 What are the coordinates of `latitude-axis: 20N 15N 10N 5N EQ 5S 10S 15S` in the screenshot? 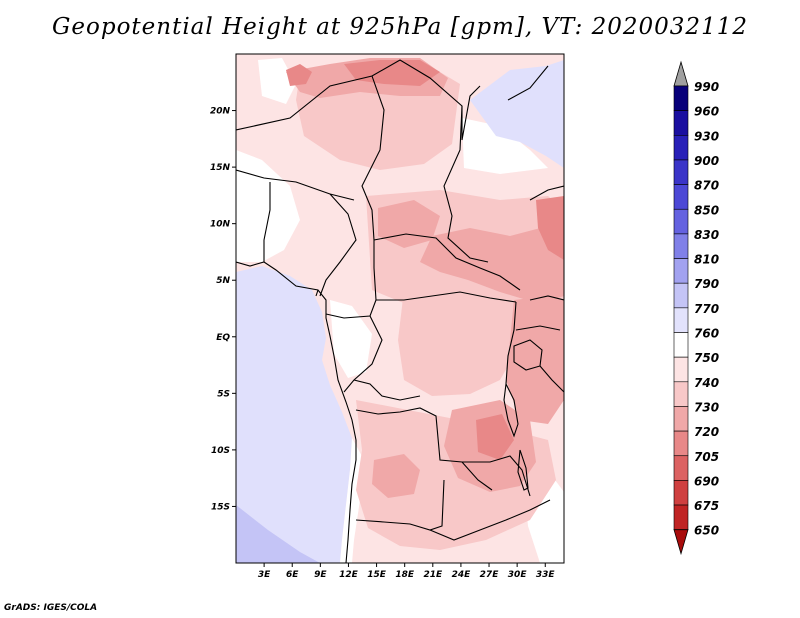 It's located at (223, 309).